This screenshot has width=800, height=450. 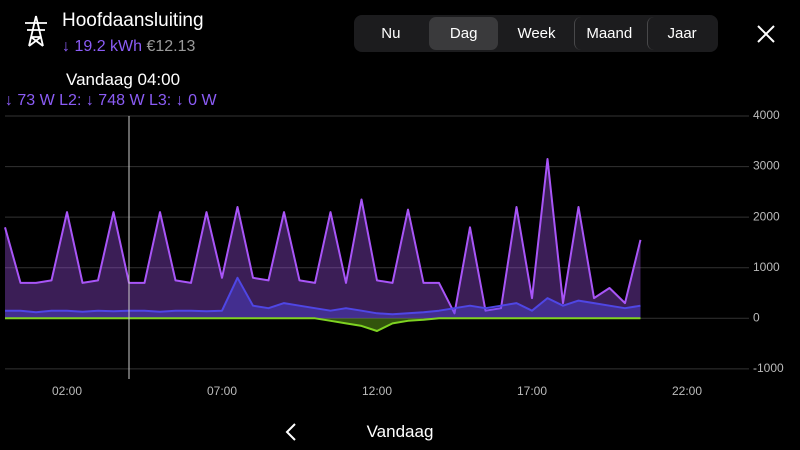 I want to click on y-tick-label: 4000, so click(x=766, y=115).